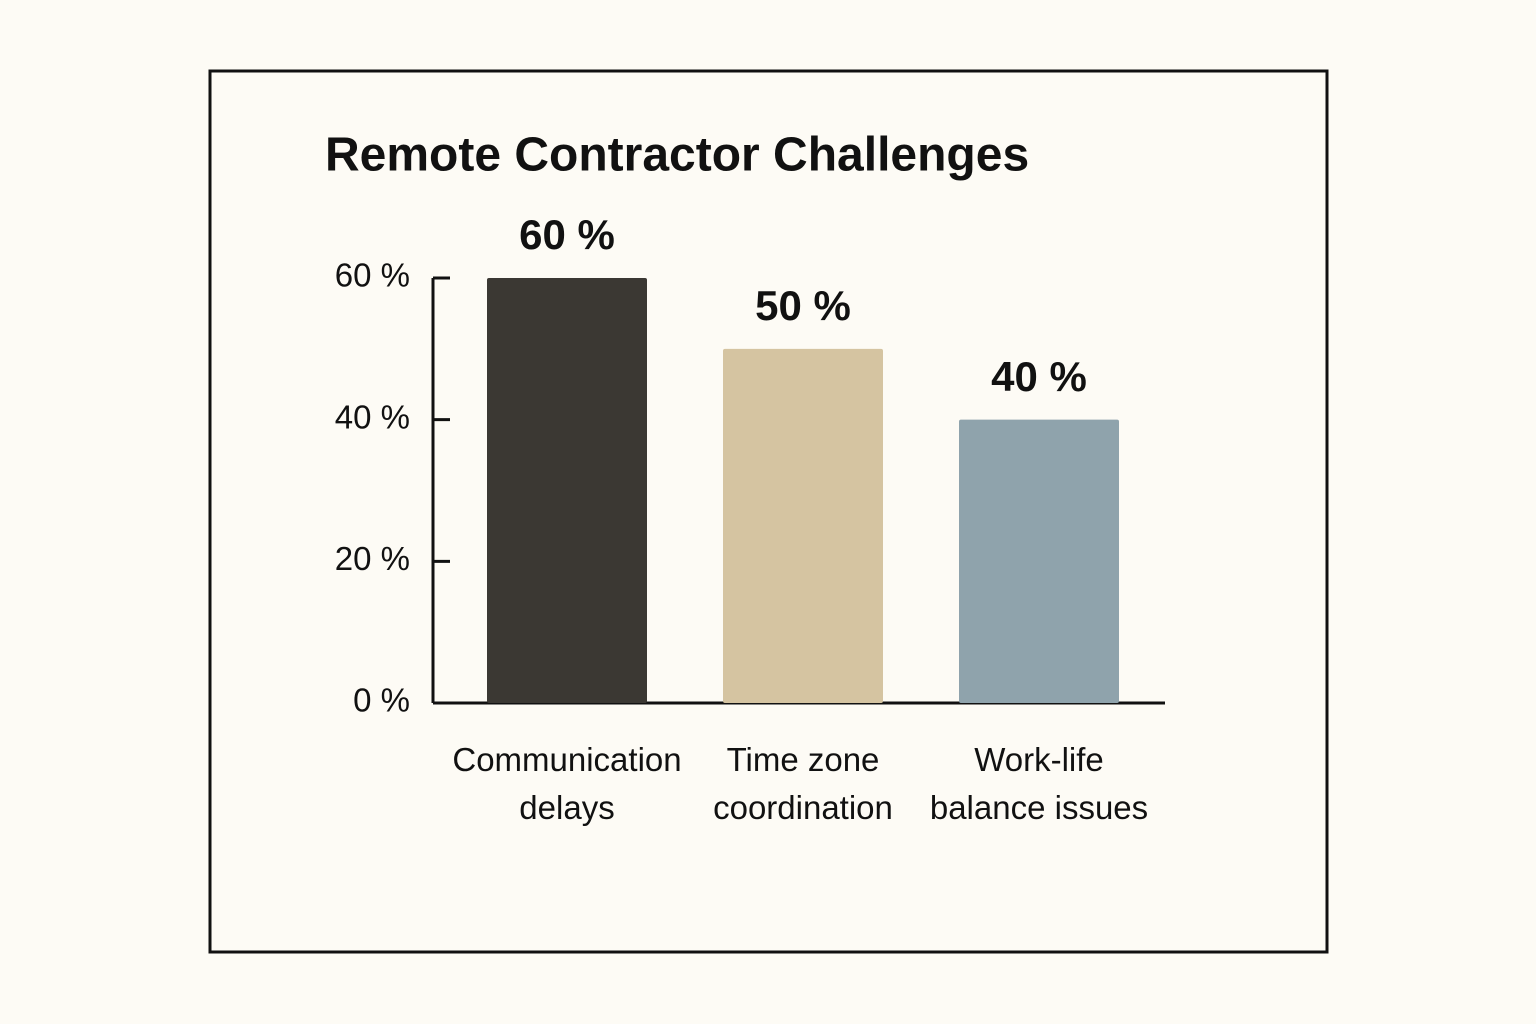 The image size is (1536, 1024). I want to click on y-tick-label: 20 %, so click(372, 558).